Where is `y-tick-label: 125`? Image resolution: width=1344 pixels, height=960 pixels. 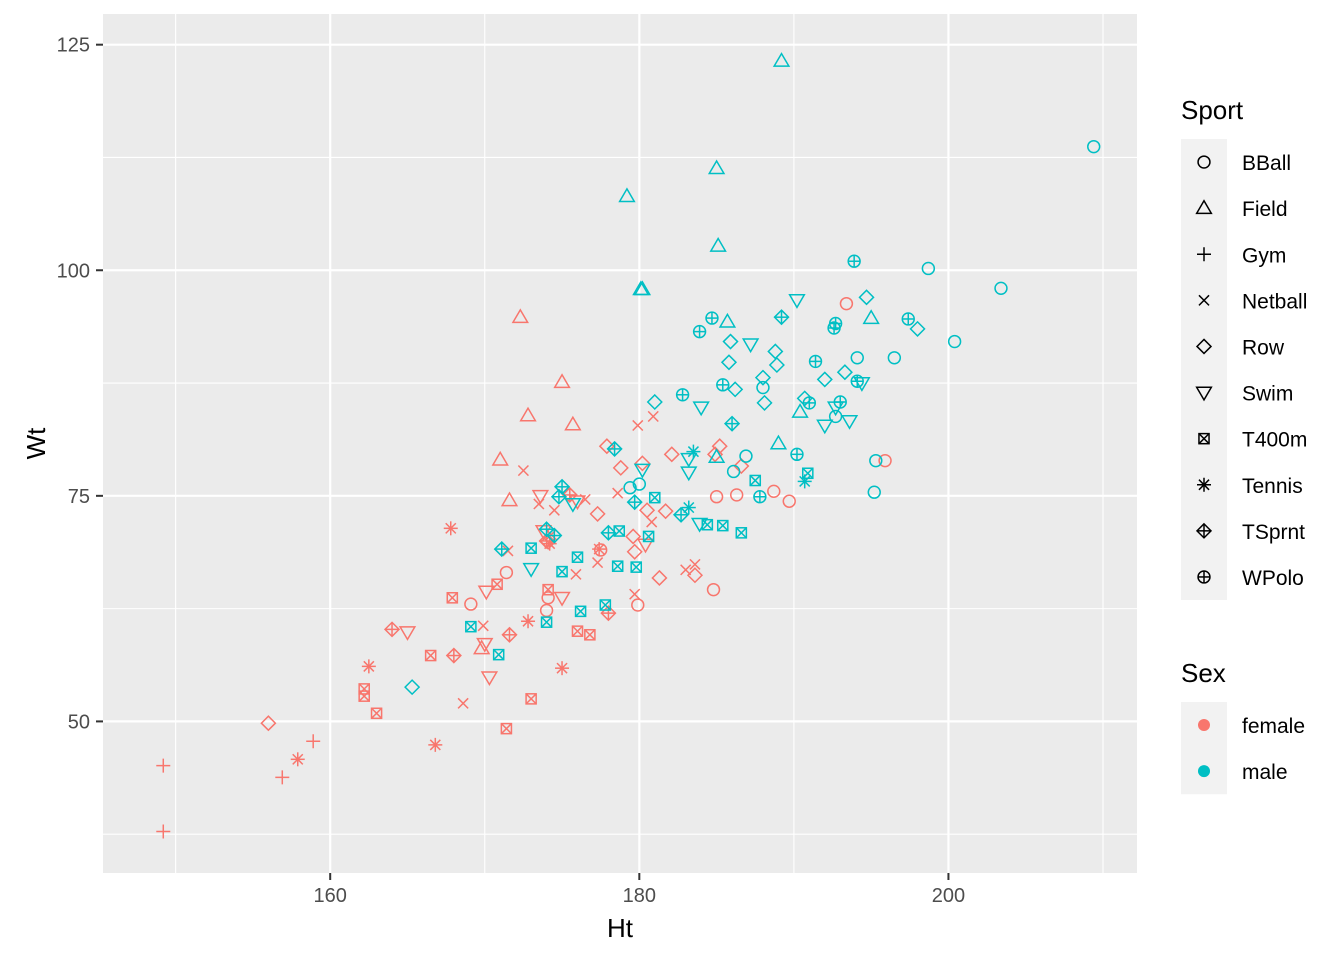 y-tick-label: 125 is located at coordinates (73, 46).